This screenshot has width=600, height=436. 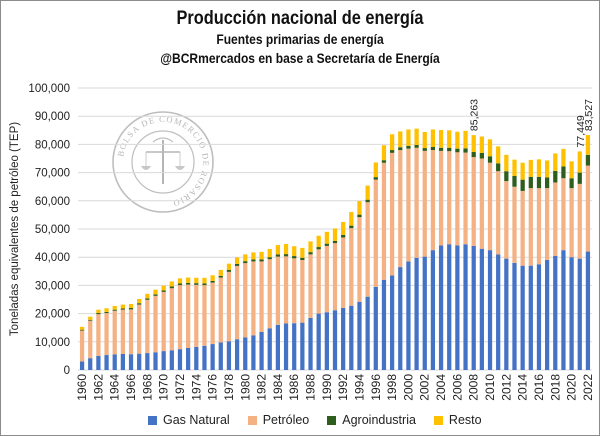 I want to click on bar-agroindustria-1996, so click(x=375, y=178).